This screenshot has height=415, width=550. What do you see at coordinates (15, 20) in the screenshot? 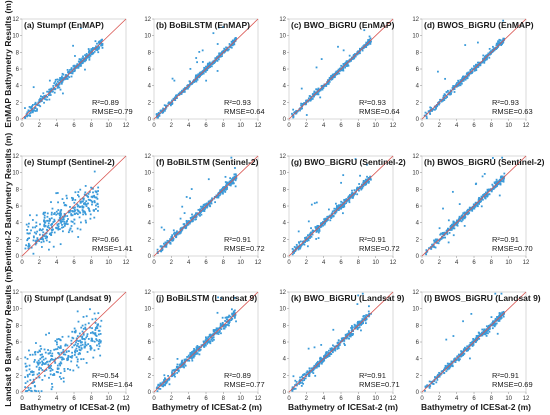
I see `y-tick-label: 12` at bounding box center [15, 20].